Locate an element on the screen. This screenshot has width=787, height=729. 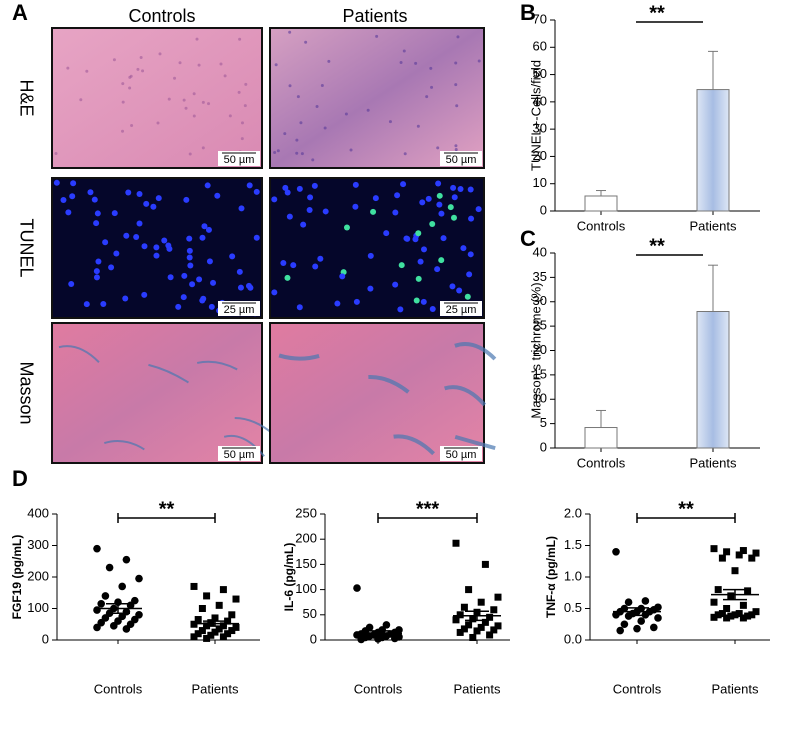
bar is located at coordinates (713, 150).